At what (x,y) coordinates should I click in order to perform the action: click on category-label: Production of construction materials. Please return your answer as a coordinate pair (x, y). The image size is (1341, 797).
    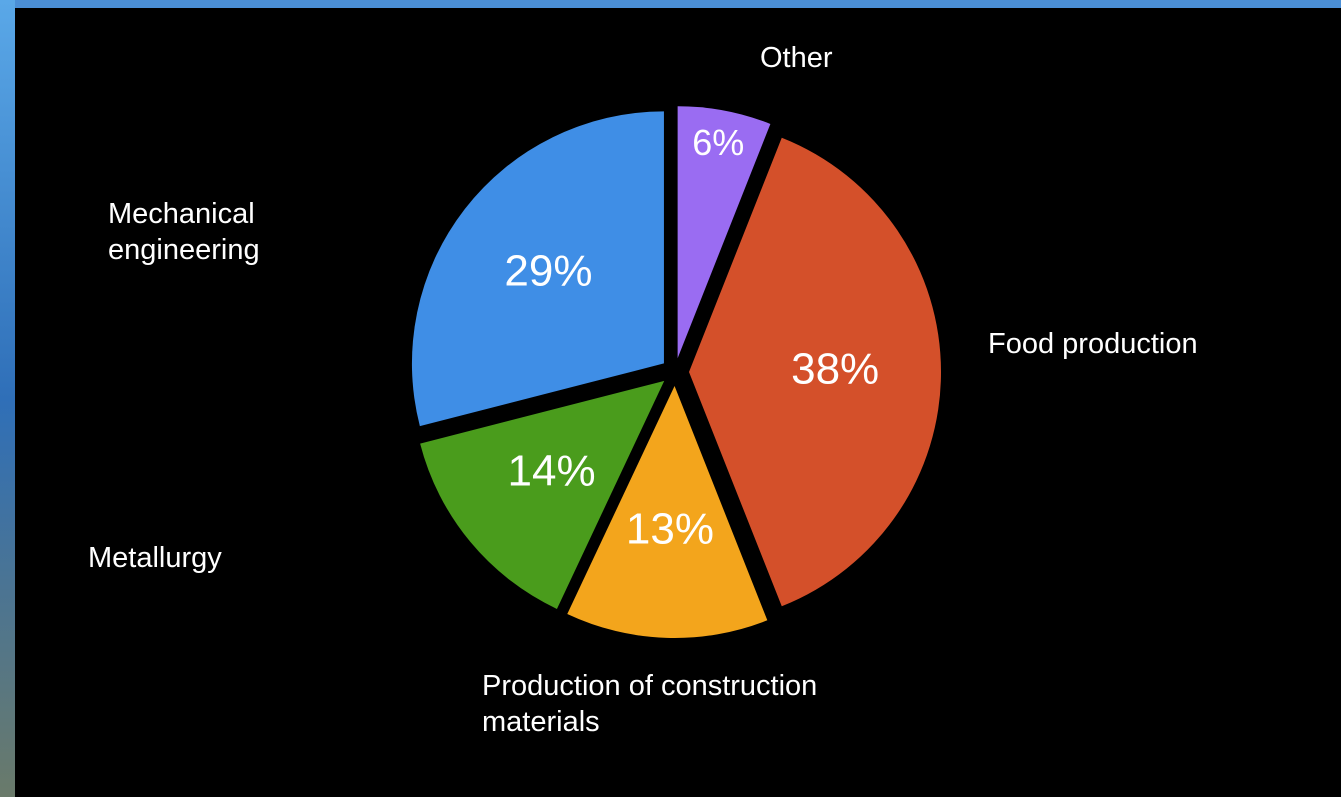
    Looking at the image, I should click on (650, 704).